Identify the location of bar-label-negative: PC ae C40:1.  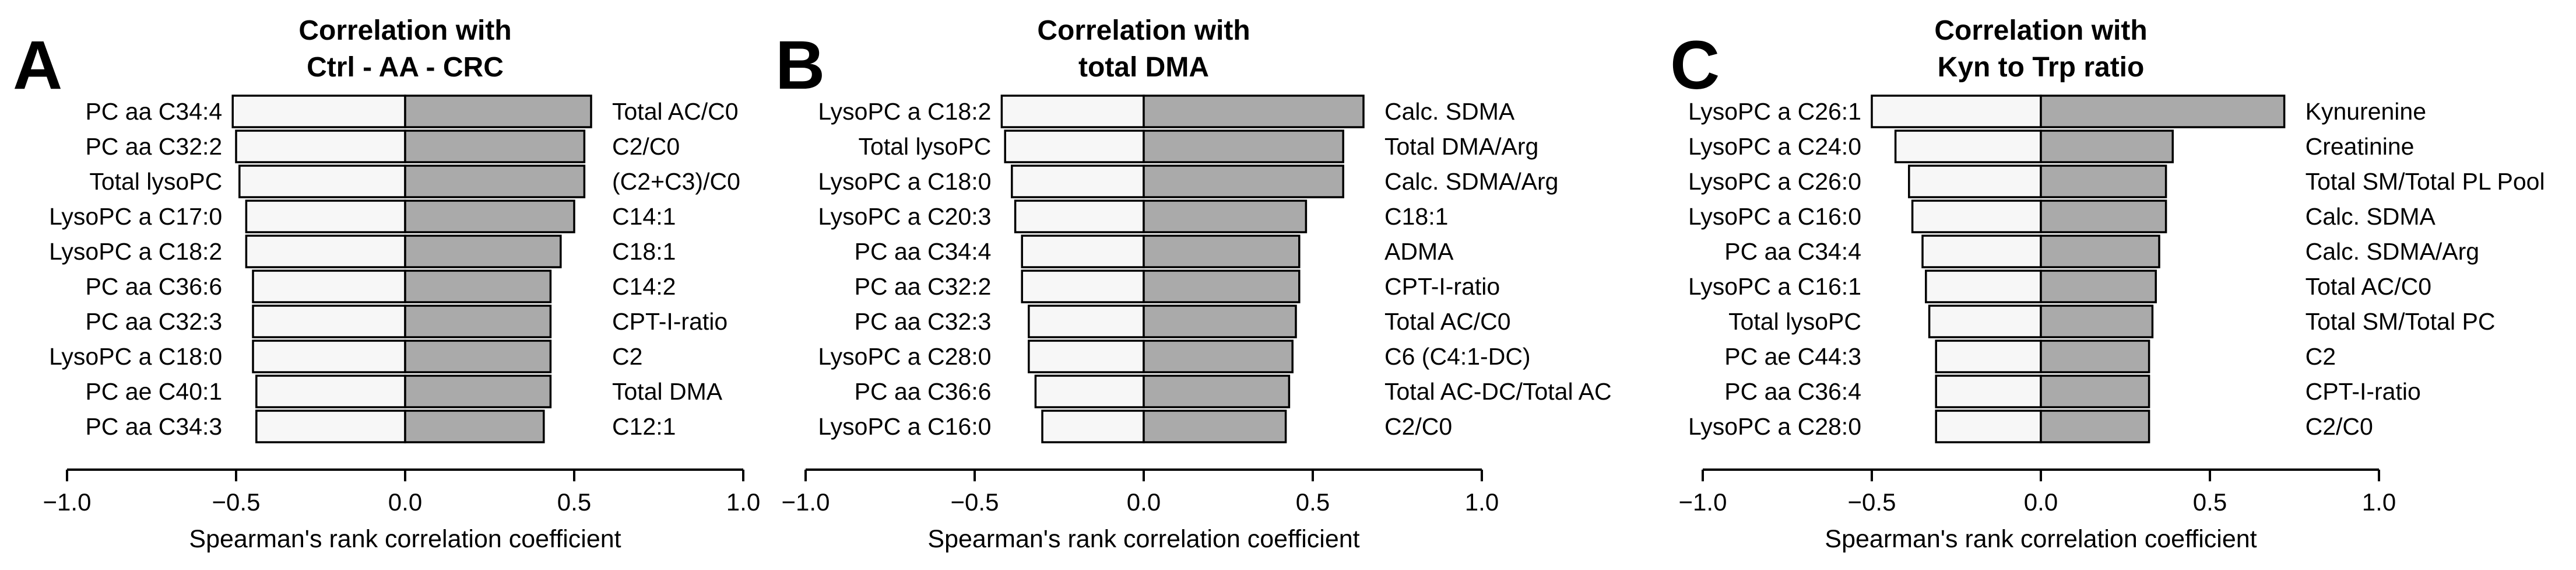
(153, 391).